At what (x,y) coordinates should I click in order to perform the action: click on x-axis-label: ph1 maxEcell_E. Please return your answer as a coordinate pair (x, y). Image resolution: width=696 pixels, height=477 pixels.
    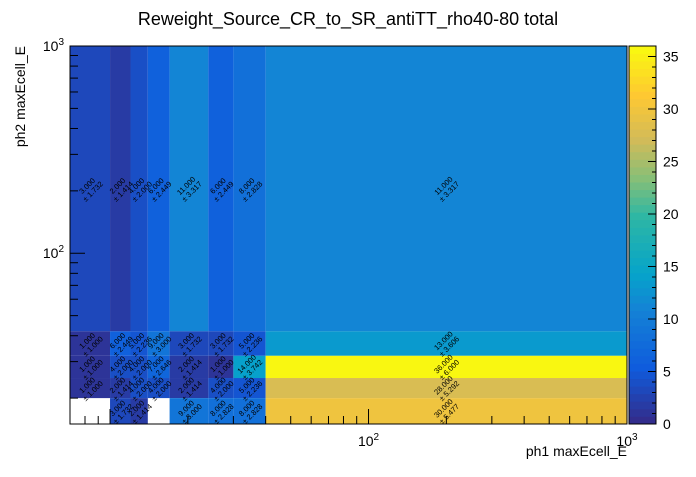
    Looking at the image, I should click on (576, 451).